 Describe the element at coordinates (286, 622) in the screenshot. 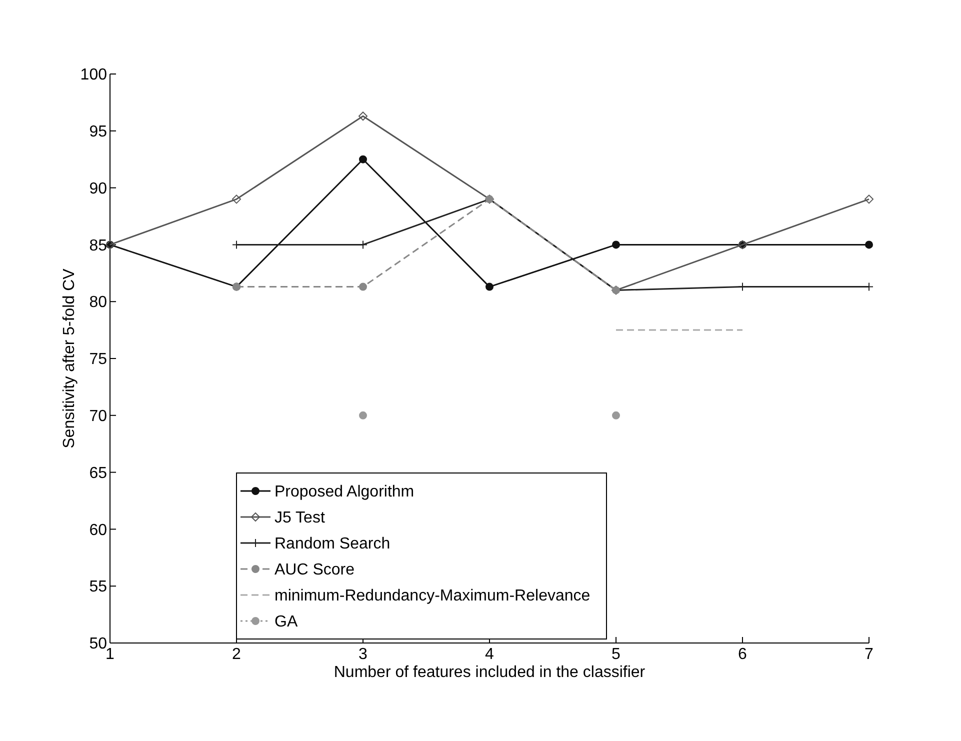

I see `legend-label: GA` at that location.